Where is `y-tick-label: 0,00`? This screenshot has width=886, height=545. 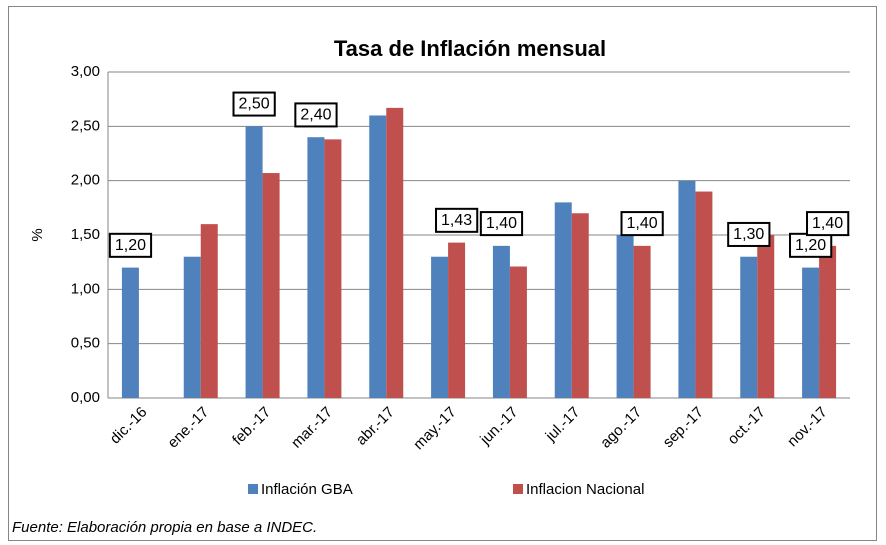 y-tick-label: 0,00 is located at coordinates (85, 397).